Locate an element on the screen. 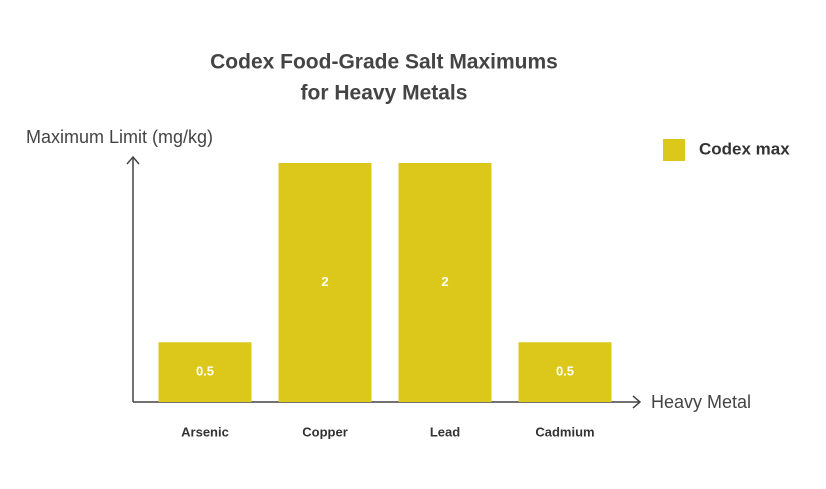 This screenshot has width=826, height=489. chart-title: Codex Food-Grade Salt Maximums is located at coordinates (384, 62).